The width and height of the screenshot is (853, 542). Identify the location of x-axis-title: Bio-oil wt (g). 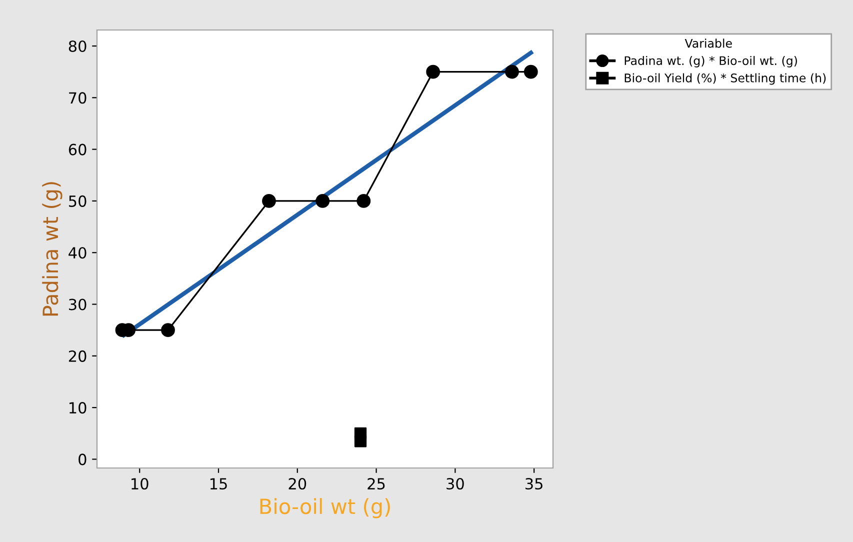
(325, 508).